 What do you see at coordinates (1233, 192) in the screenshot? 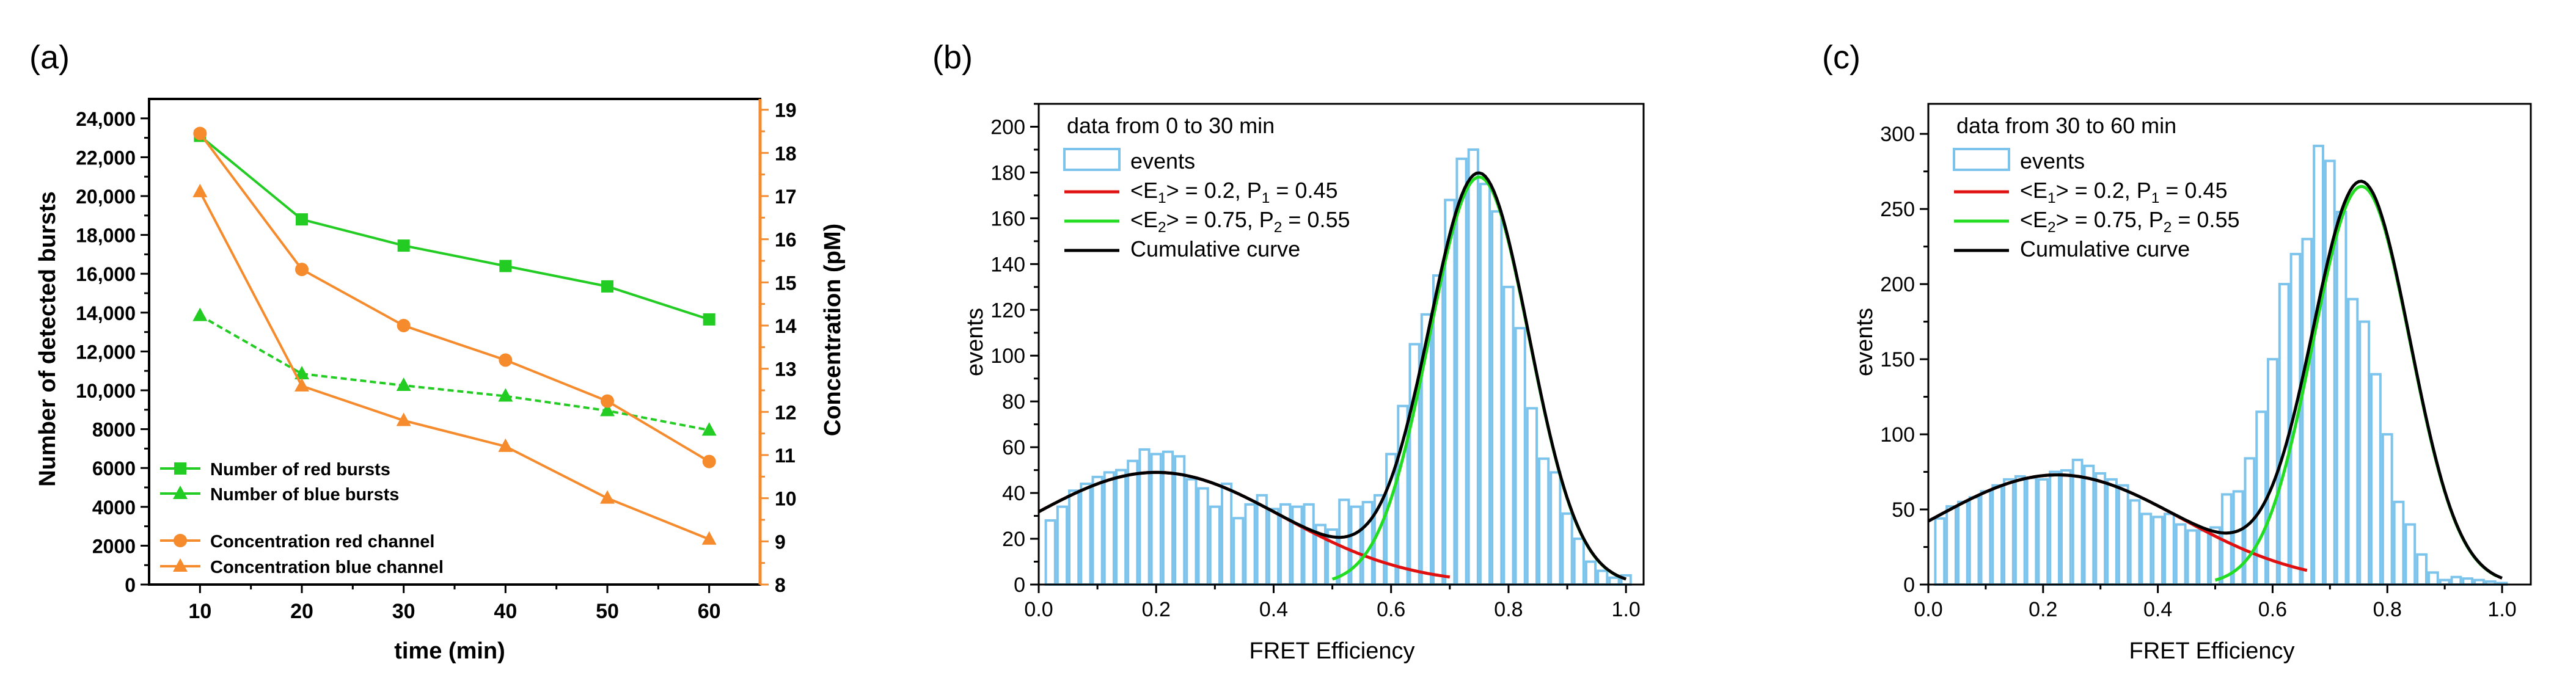
I see `panel-b-legend-label: <E1> = 0.2, P1 = 0.45` at bounding box center [1233, 192].